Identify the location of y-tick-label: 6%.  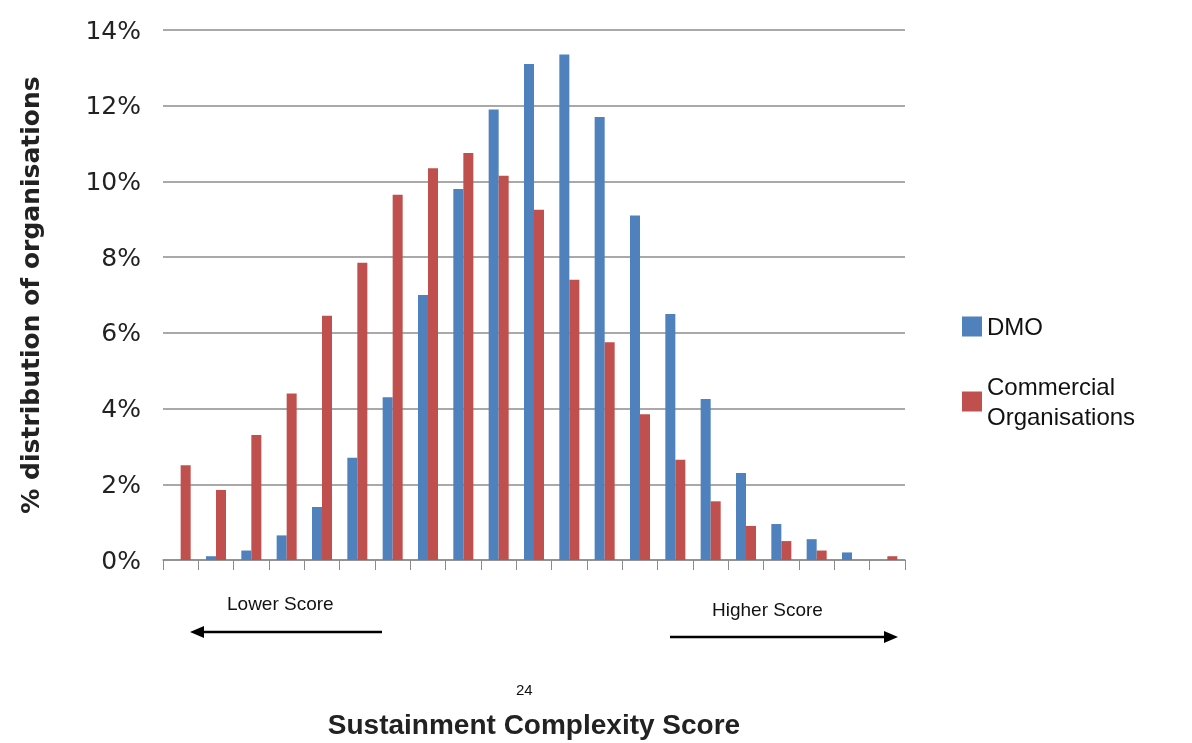
(121, 333).